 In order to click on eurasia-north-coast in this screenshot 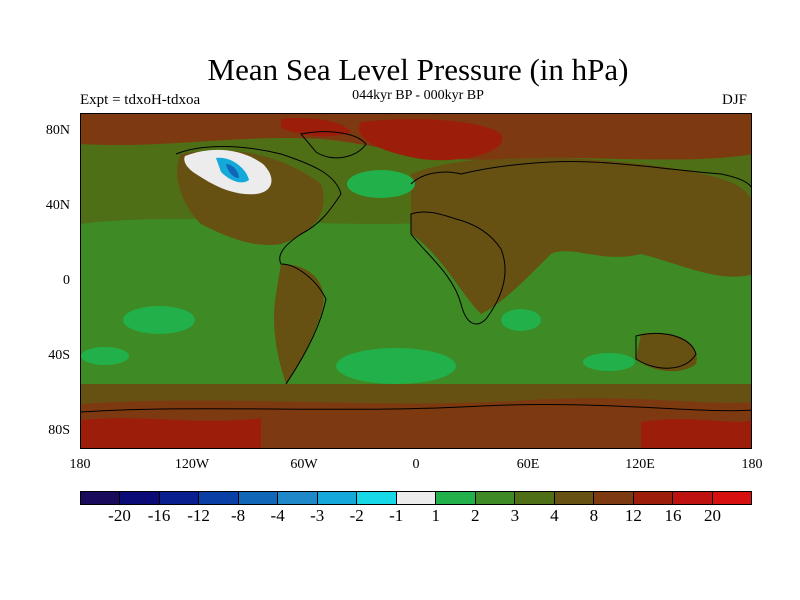, I will do `click(580, 174)`.